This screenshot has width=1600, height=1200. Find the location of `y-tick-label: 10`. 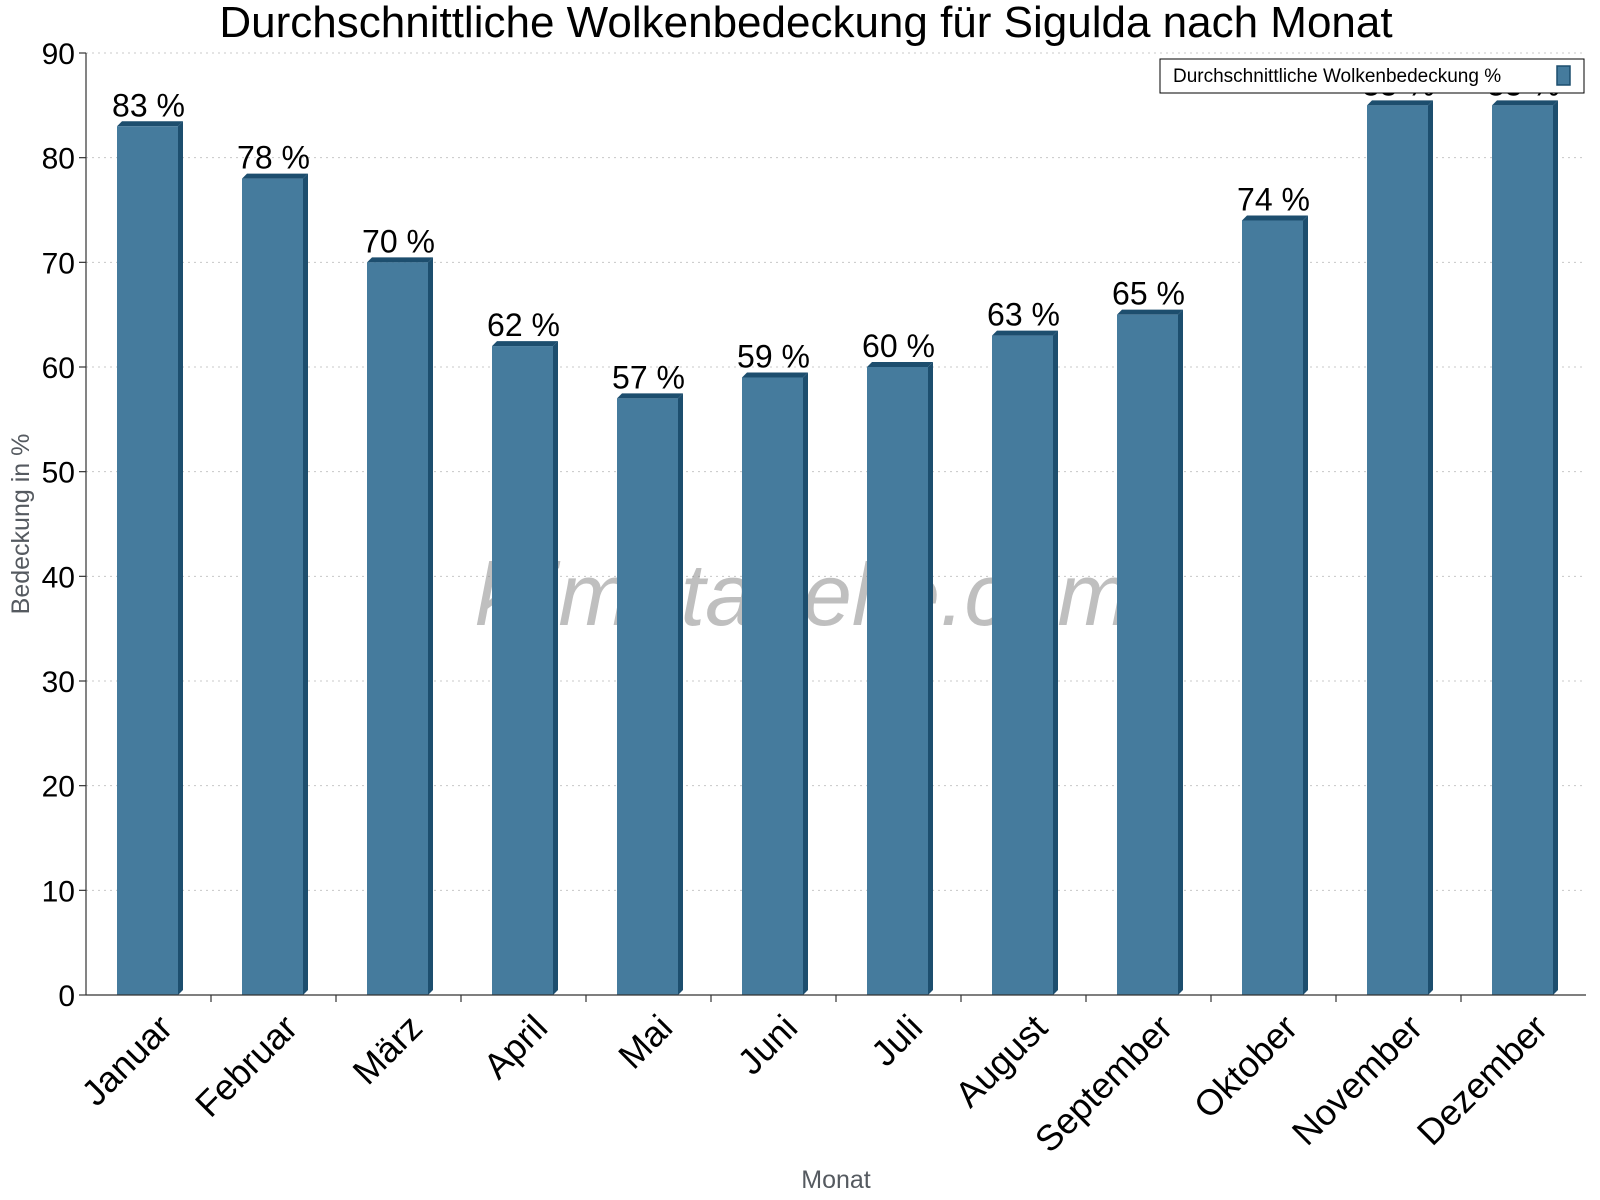

y-tick-label: 10 is located at coordinates (58, 891).